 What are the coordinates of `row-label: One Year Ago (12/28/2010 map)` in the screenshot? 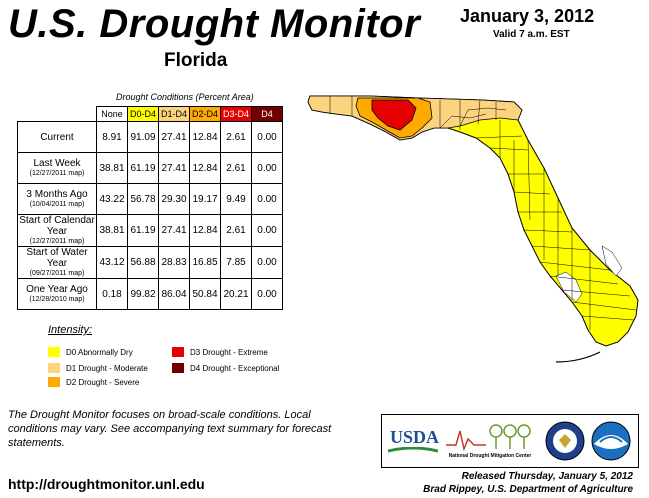 It's located at (57, 294).